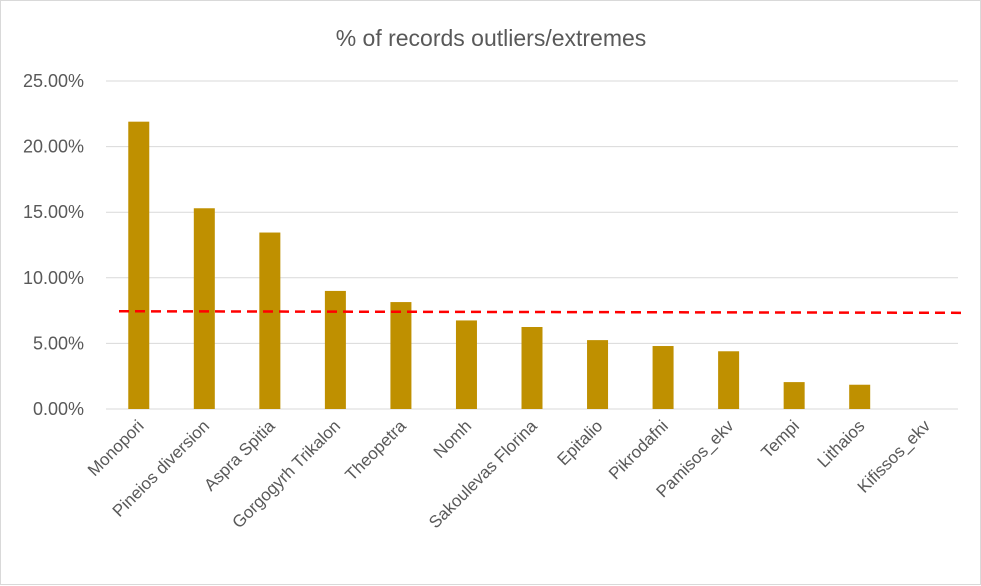  Describe the element at coordinates (204, 308) in the screenshot. I see `bar-pineios-diversion` at that location.